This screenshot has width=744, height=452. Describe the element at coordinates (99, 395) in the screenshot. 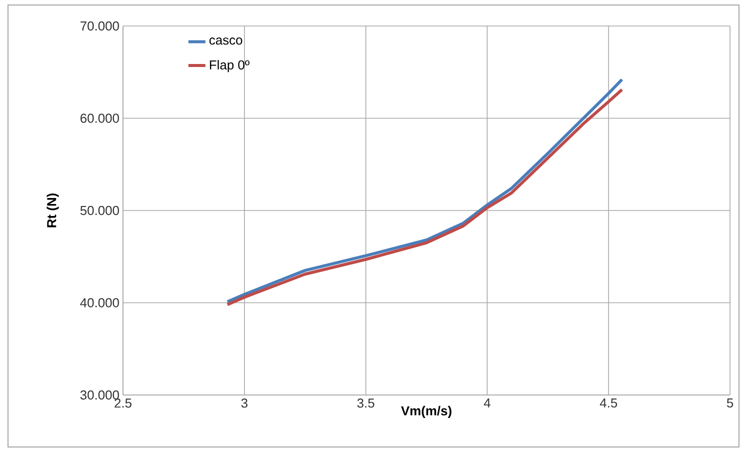

I see `y-tick-label: 30.000` at that location.